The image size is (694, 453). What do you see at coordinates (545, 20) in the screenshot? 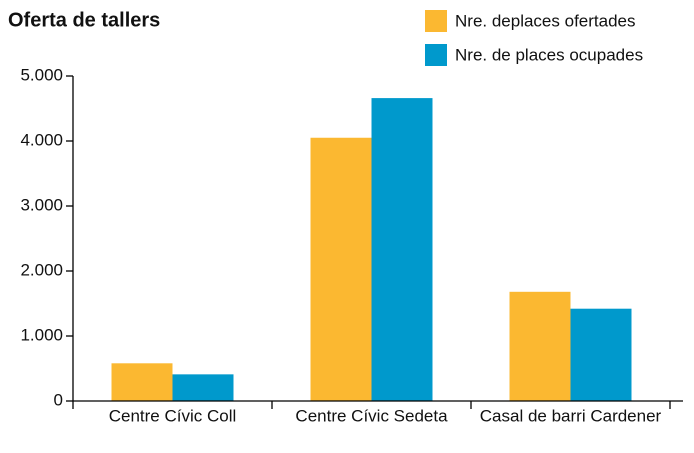
I see `legend-label: Nre. deplaces ofertades` at bounding box center [545, 20].